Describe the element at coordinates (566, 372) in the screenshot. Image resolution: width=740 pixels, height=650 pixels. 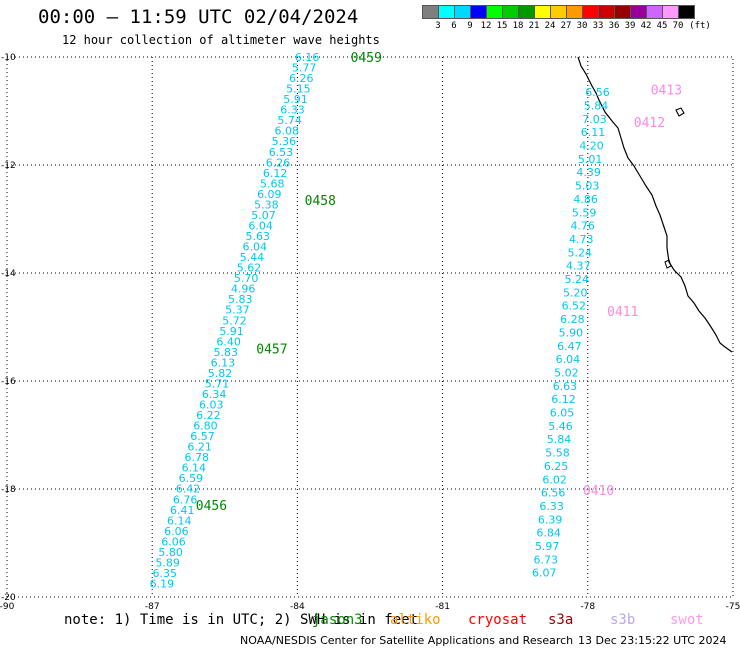
I see `wave-height-value: 5.02` at that location.